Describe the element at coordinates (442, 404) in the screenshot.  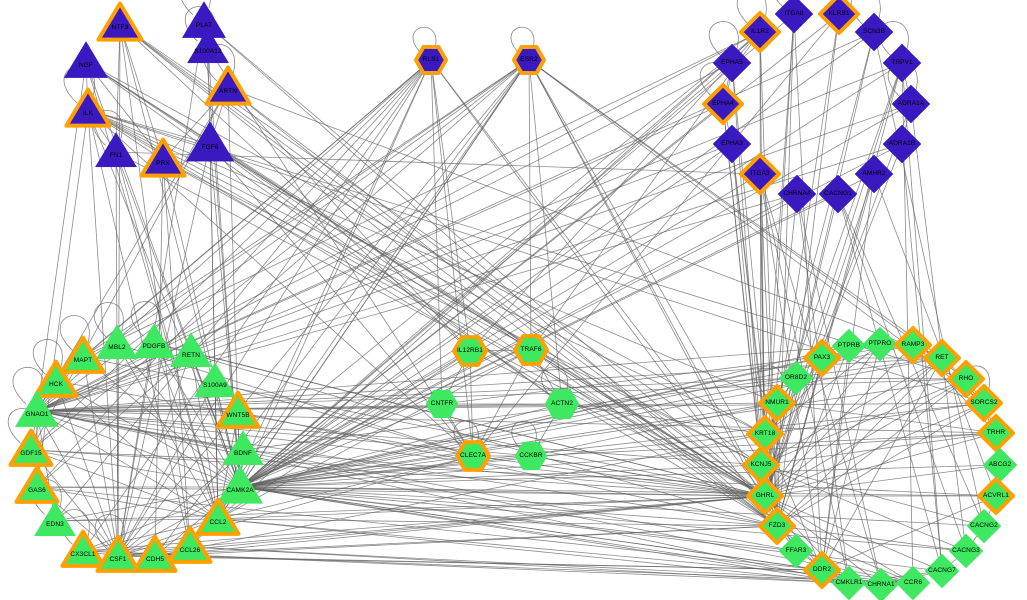
I see `graph-node-cntfr: CNTFR` at that location.